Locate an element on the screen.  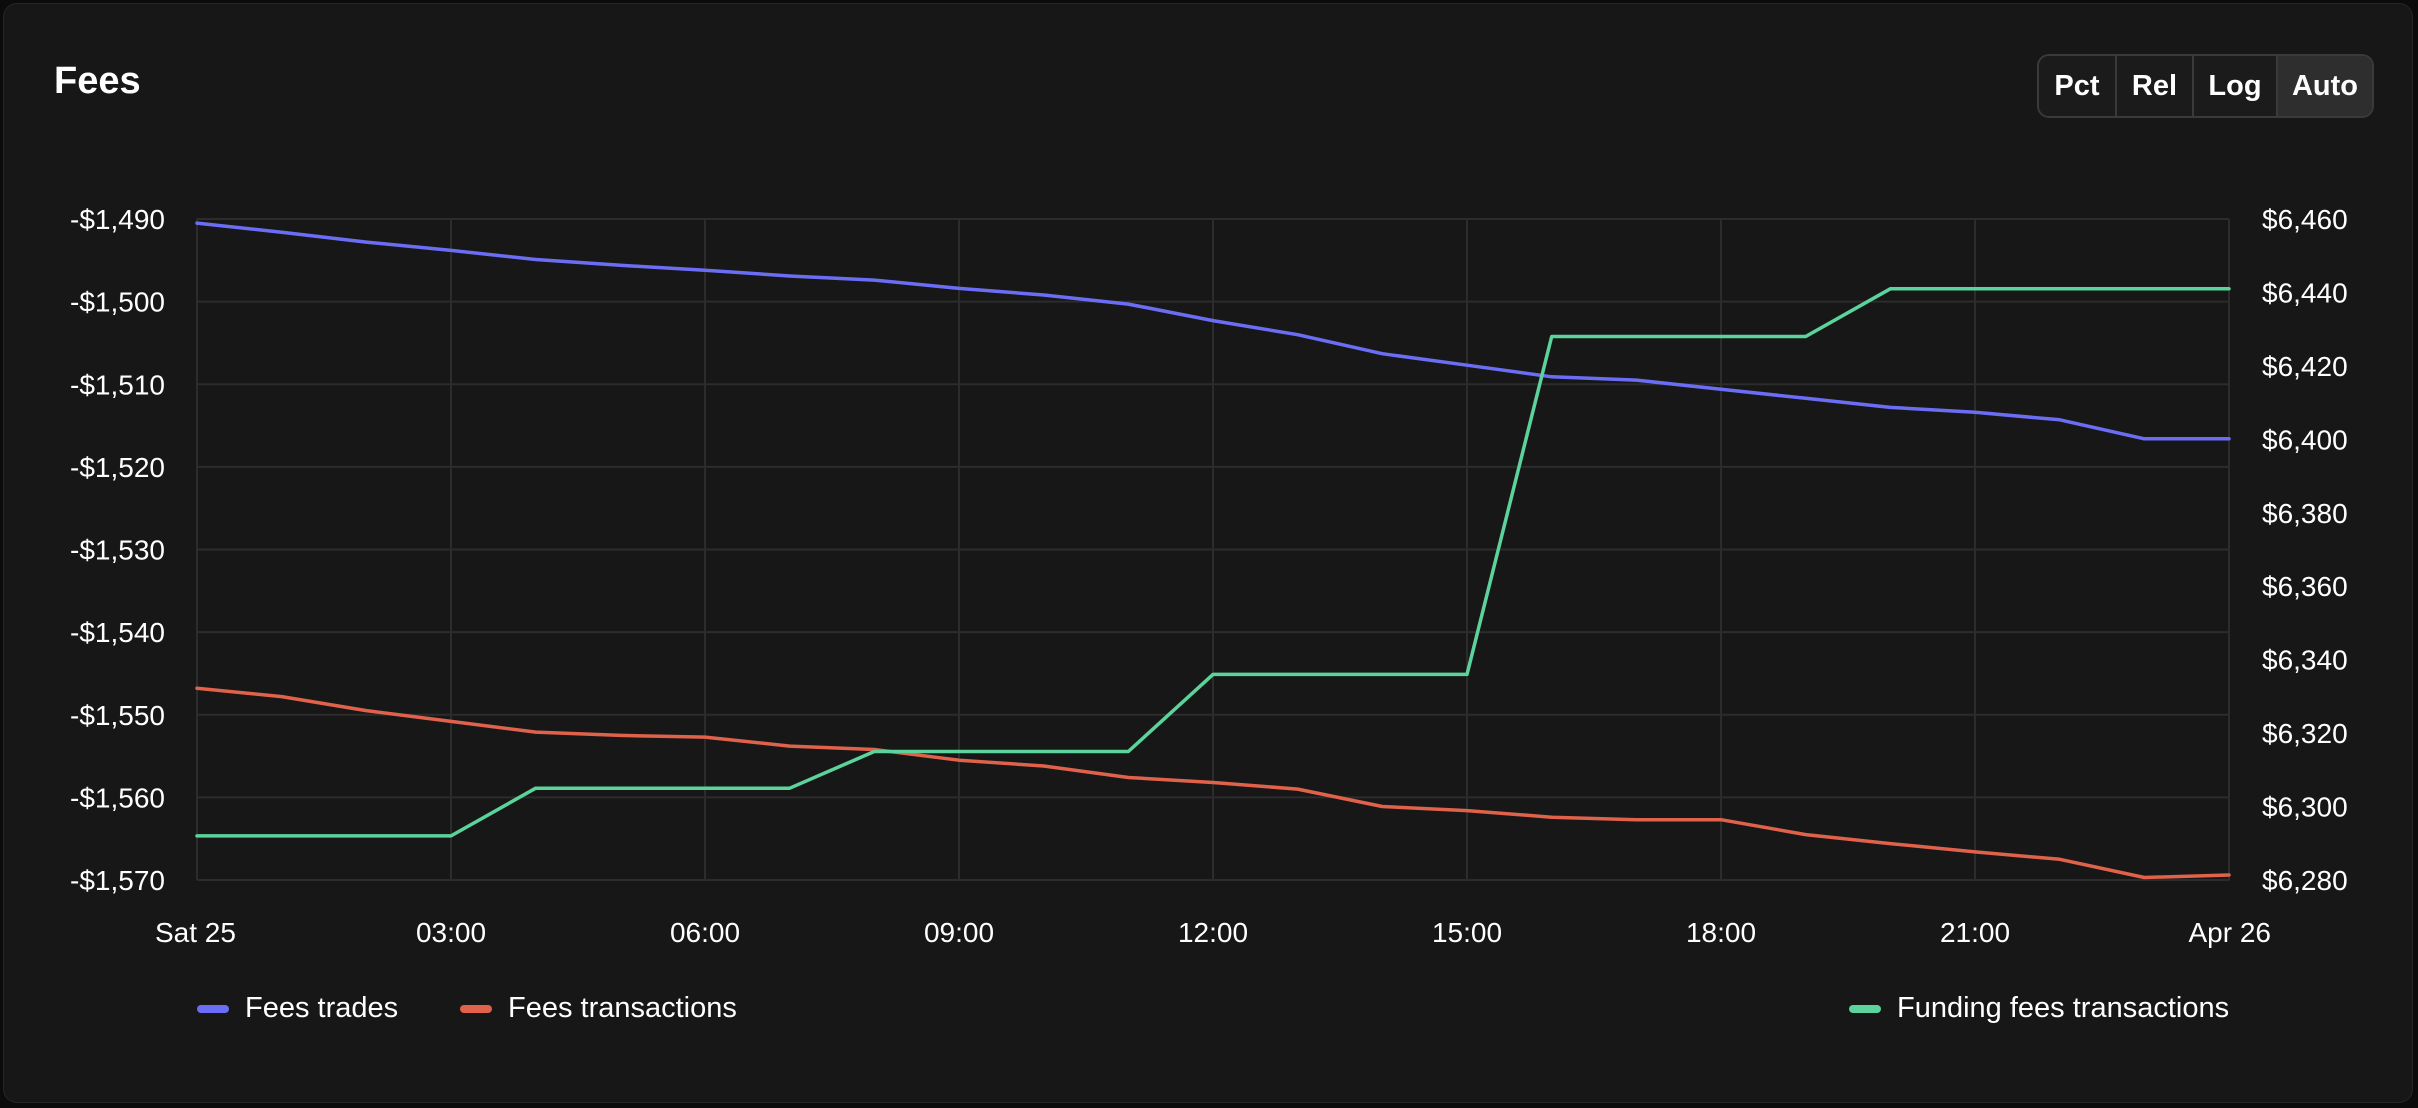
x-tick-label: 12:00 is located at coordinates (1213, 932).